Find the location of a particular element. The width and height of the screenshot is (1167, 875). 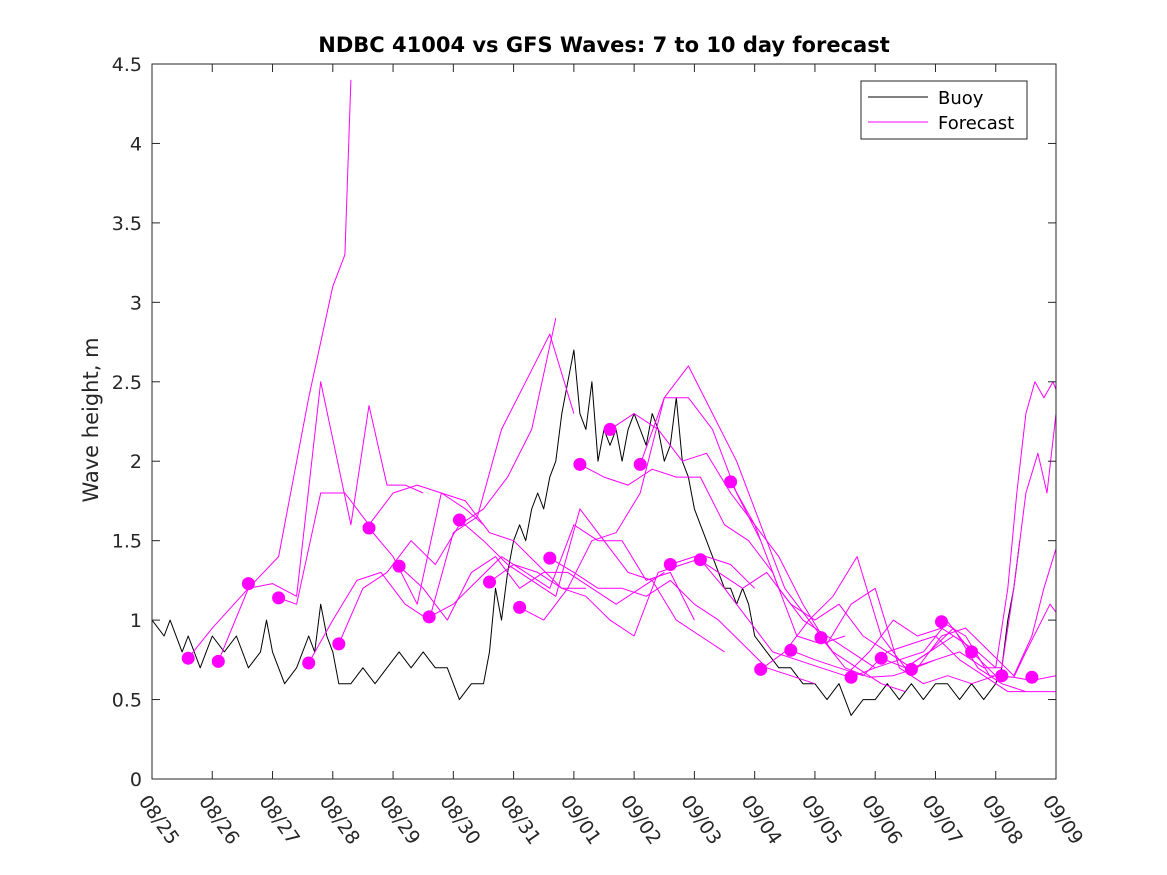

x-tick-label: 09/03 is located at coordinates (700, 819).